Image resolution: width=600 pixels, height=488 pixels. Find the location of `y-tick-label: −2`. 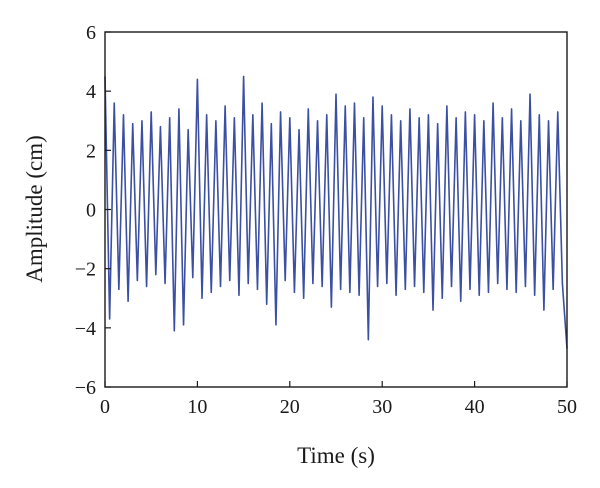

y-tick-label: −2 is located at coordinates (85, 270).